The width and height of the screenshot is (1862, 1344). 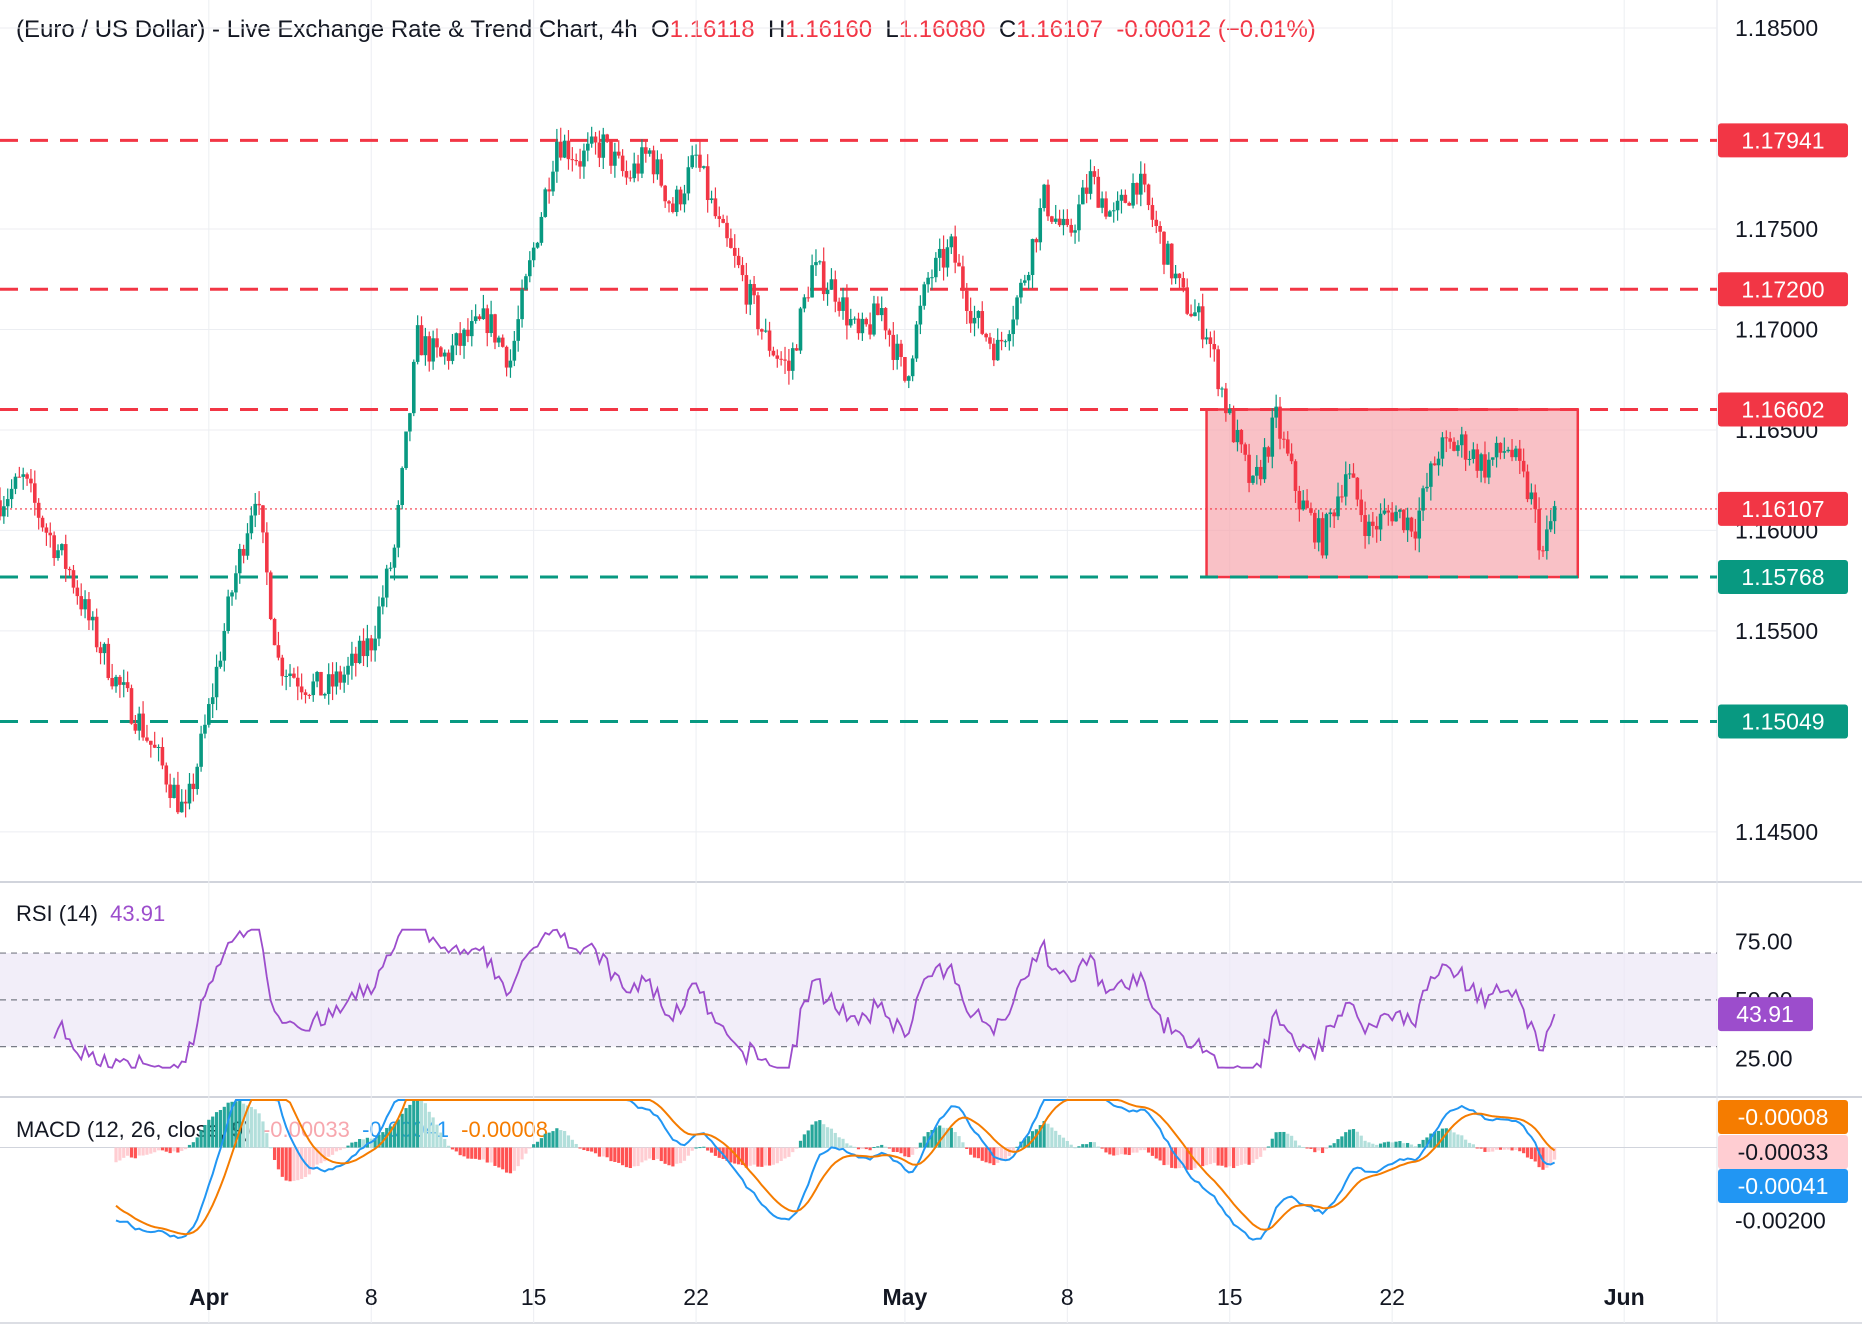 What do you see at coordinates (1230, 1297) in the screenshot?
I see `time-axis-label: 15` at bounding box center [1230, 1297].